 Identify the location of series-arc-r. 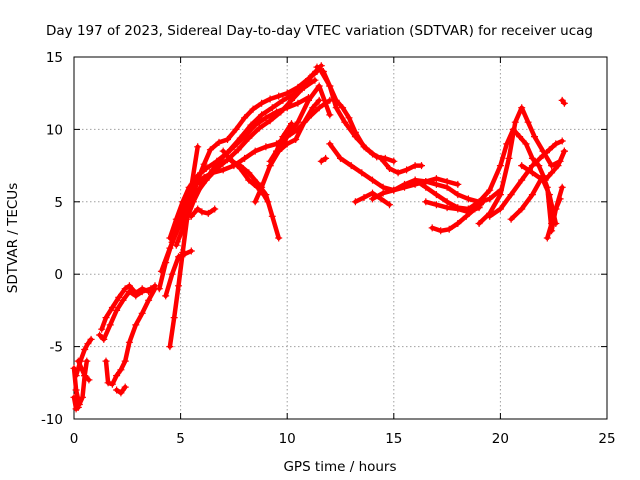
(249, 180).